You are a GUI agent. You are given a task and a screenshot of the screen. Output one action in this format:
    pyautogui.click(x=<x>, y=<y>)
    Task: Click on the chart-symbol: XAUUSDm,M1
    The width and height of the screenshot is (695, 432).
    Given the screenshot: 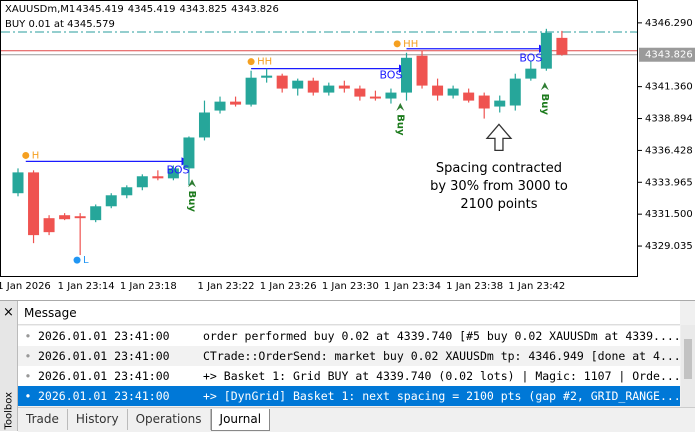 What is the action you would take?
    pyautogui.click(x=40, y=9)
    